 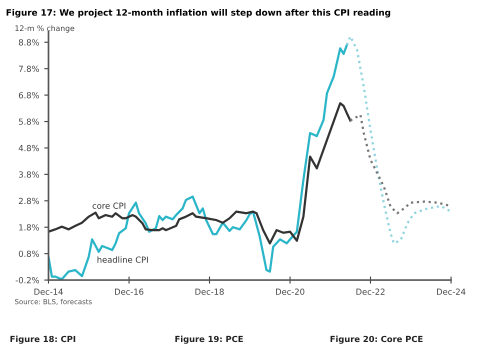 What do you see at coordinates (290, 291) in the screenshot?
I see `x-tick-label: Dec-20` at bounding box center [290, 291].